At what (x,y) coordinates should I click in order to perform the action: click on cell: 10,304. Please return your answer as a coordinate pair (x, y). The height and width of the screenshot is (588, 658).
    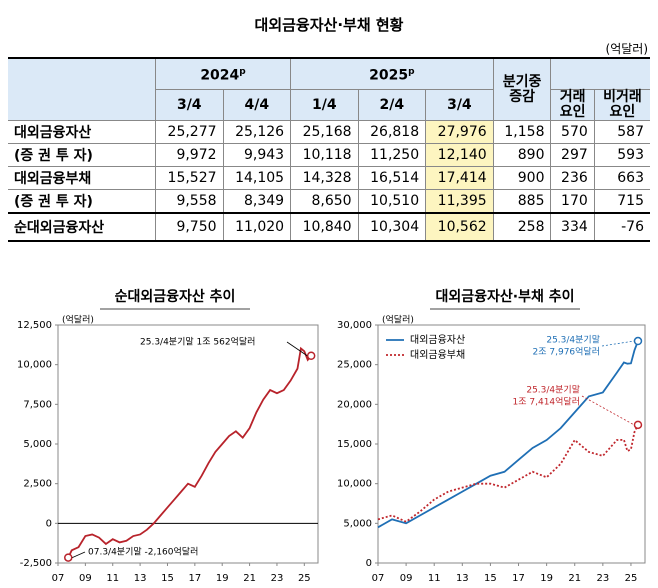
    Looking at the image, I should click on (392, 227).